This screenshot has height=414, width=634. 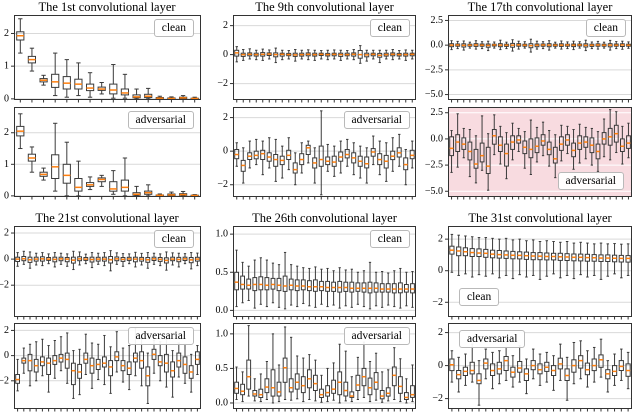 I want to click on subplot-layer1-adversarial: 0 1 2 adversarial, so click(x=101, y=154).